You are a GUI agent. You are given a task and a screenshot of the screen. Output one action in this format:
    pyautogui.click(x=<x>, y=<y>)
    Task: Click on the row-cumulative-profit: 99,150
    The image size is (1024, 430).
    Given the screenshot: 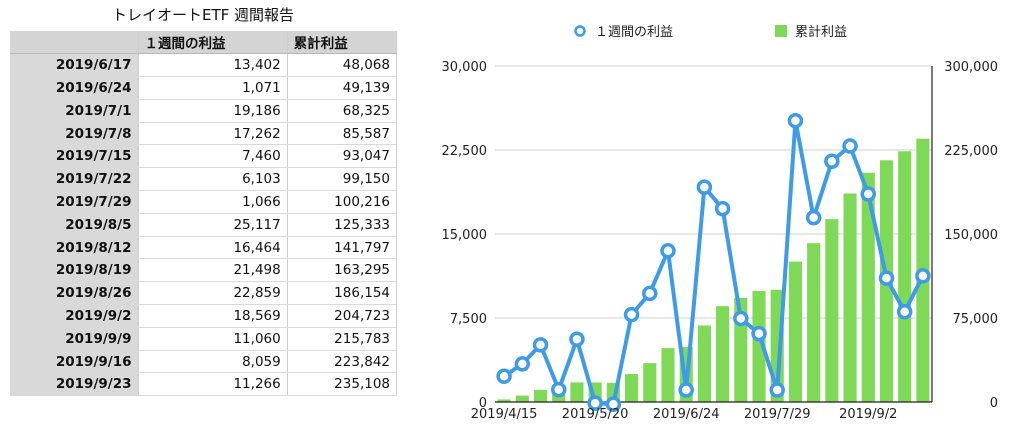 What is the action you would take?
    pyautogui.click(x=342, y=179)
    